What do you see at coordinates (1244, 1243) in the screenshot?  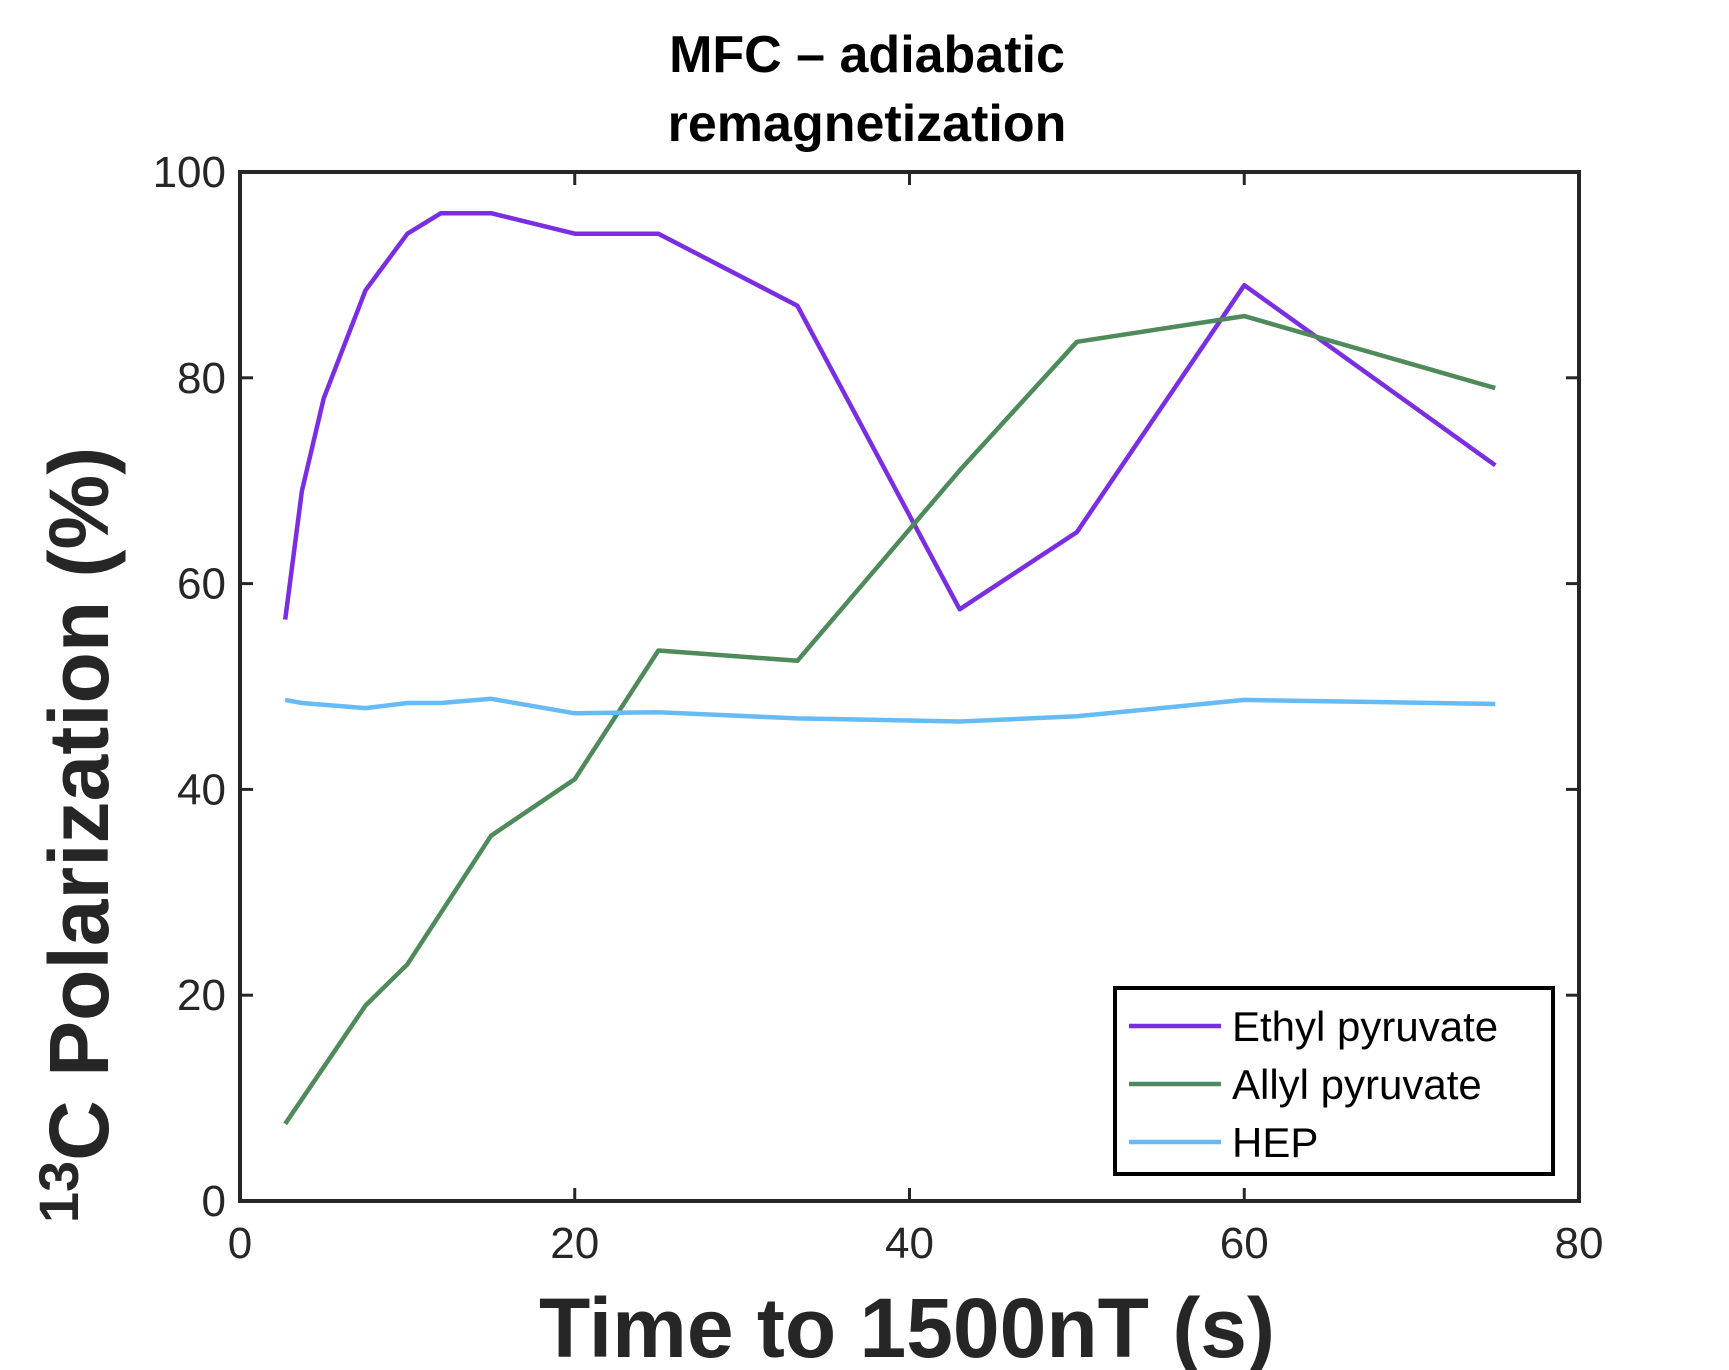 I see `x-tick-label: 60` at bounding box center [1244, 1243].